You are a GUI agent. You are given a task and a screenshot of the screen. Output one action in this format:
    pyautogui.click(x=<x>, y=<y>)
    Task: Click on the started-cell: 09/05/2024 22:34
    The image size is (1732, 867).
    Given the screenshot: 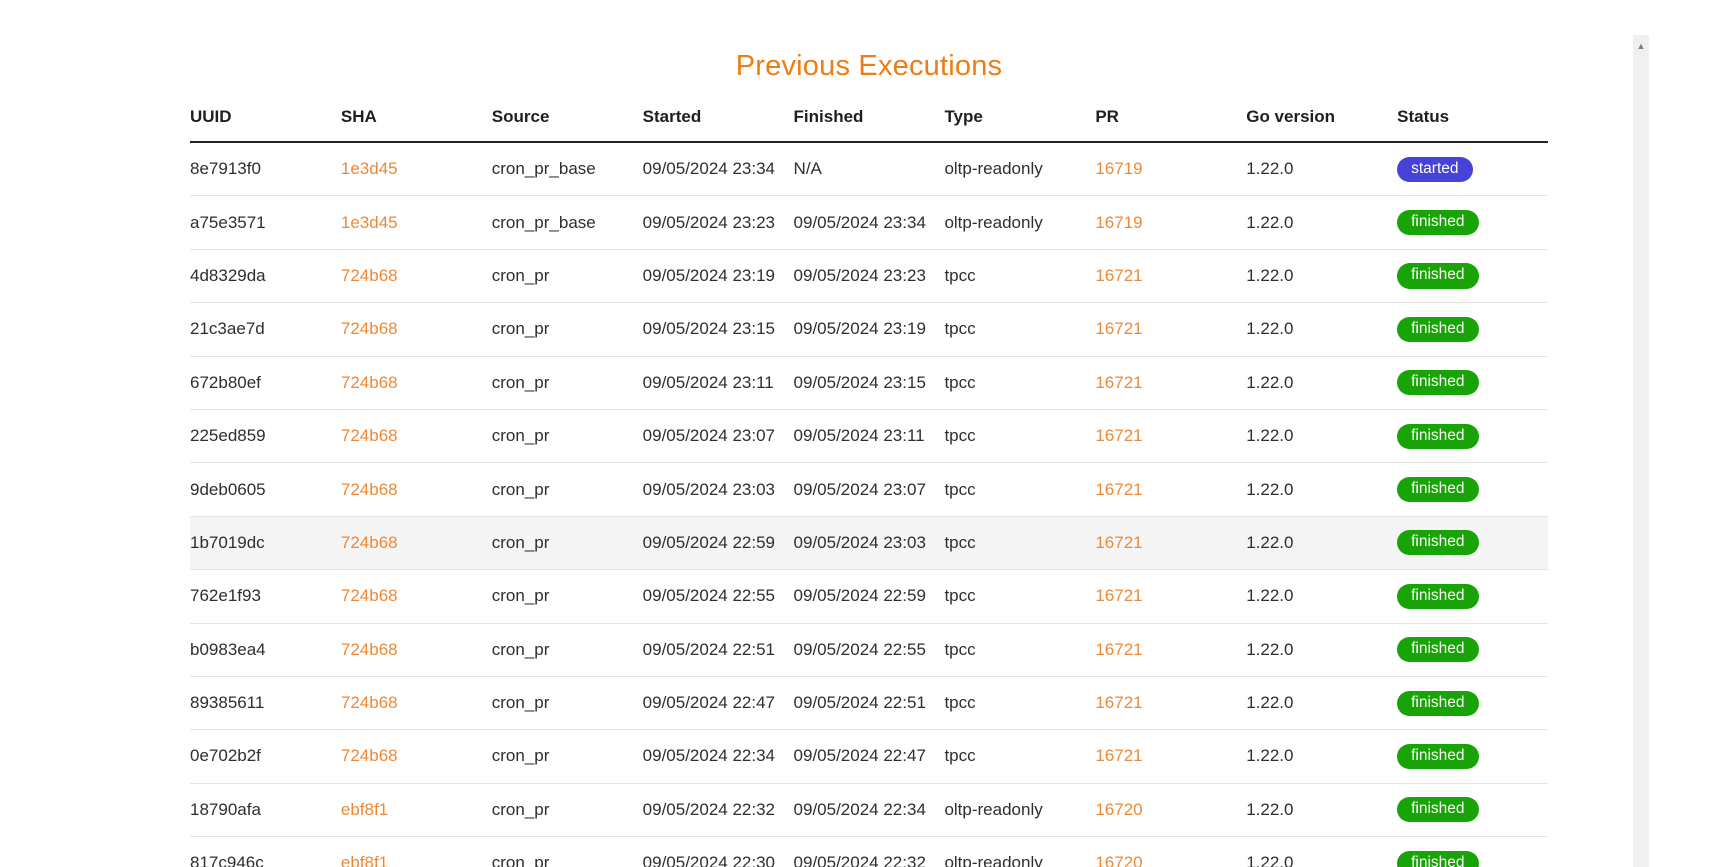 What is the action you would take?
    pyautogui.click(x=709, y=756)
    